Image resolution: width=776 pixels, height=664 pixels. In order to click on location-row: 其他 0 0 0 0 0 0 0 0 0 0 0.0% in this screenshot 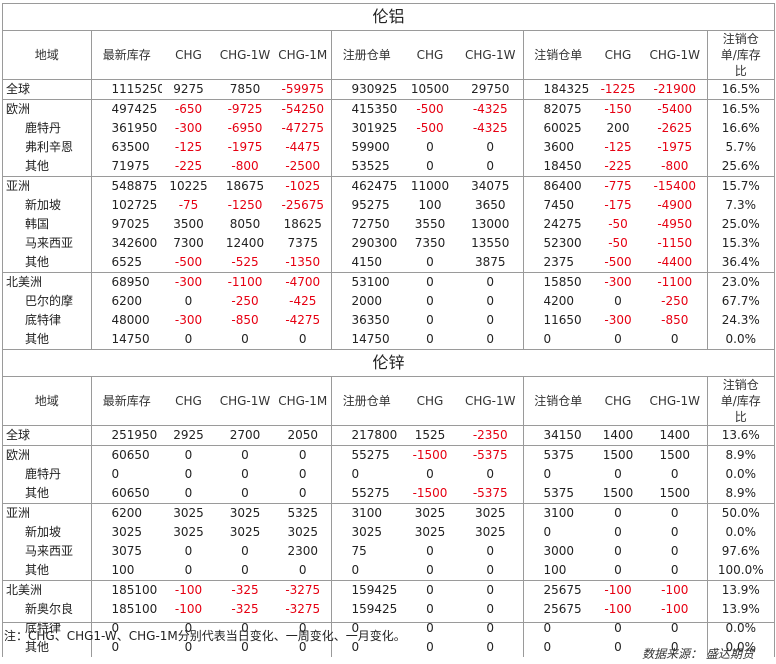, I will do `click(388, 647)`.